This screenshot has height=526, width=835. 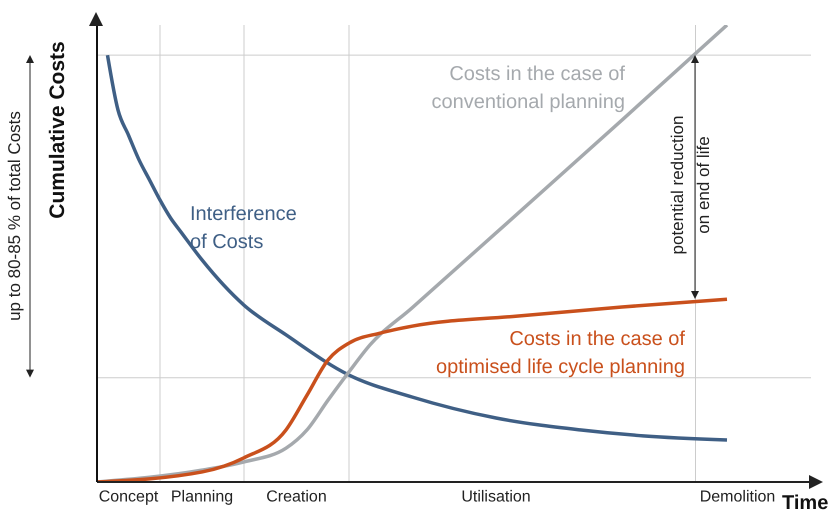 What do you see at coordinates (202, 497) in the screenshot?
I see `x-tick-label: Planning` at bounding box center [202, 497].